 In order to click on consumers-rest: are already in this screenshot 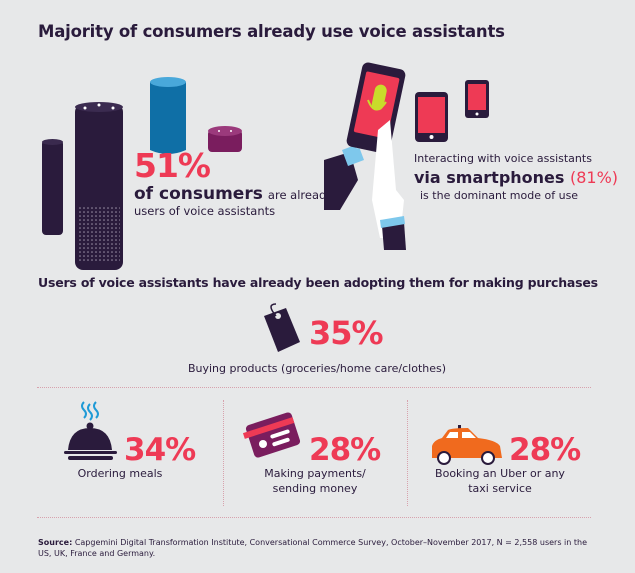, I will do `click(300, 195)`.